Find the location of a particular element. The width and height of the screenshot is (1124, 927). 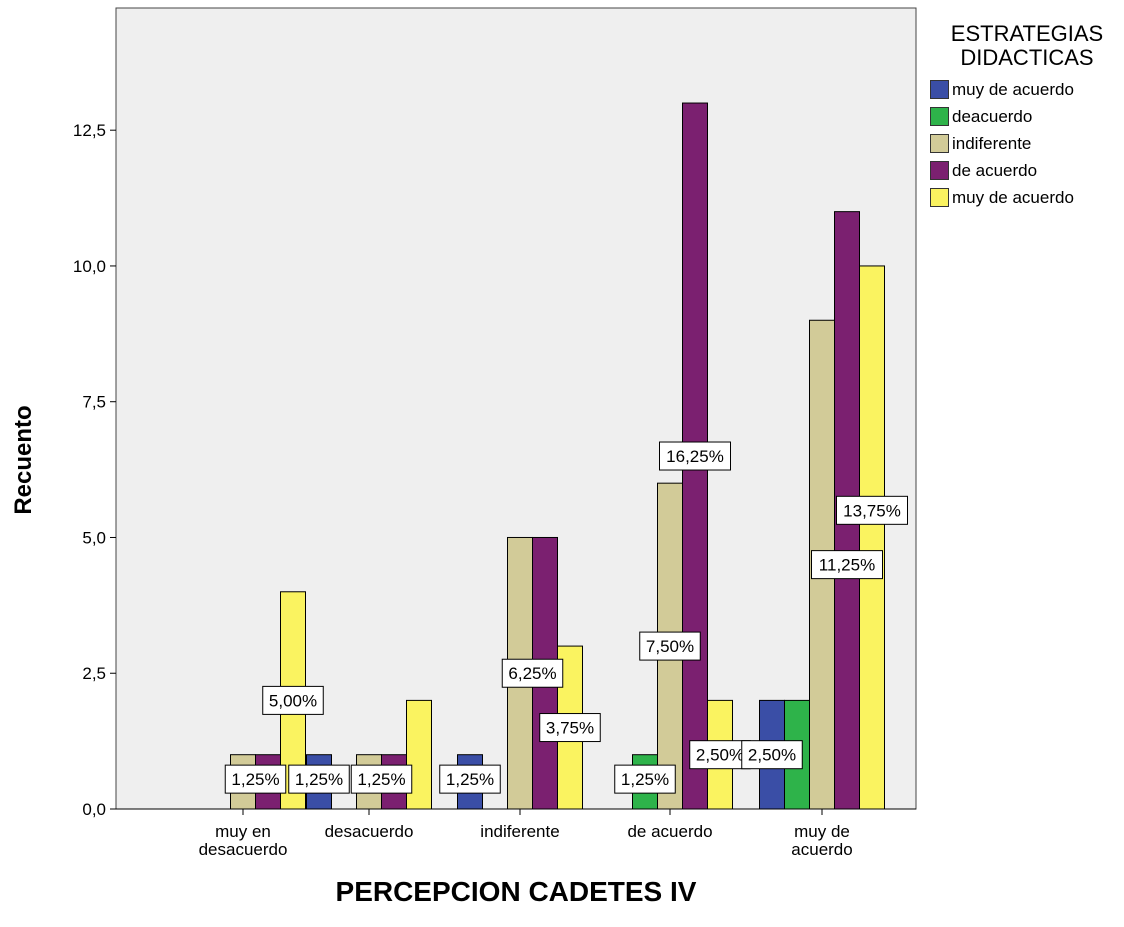

legend-title: ESTRATEGIAS DIDACTICAS is located at coordinates (1025, 46).